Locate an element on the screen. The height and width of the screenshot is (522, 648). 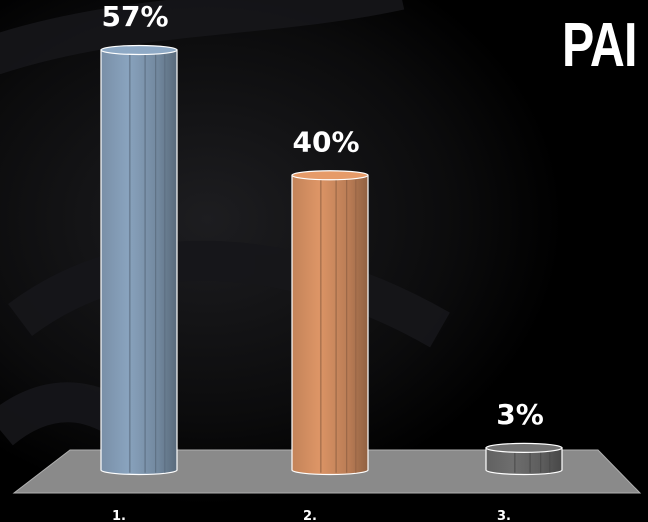
data-label-3: 3% is located at coordinates (520, 414).